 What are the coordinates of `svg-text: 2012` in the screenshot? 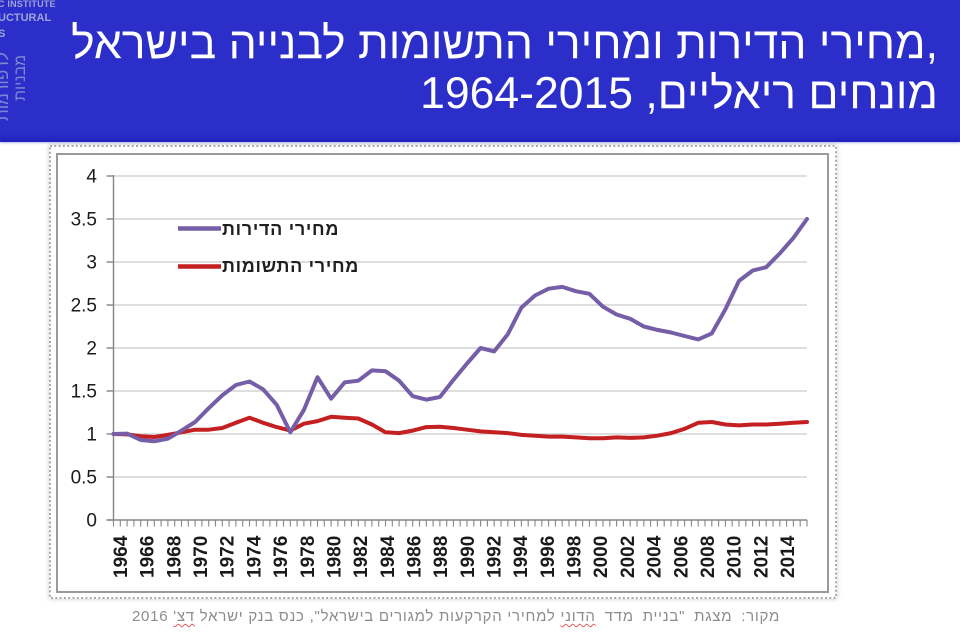 It's located at (761, 557).